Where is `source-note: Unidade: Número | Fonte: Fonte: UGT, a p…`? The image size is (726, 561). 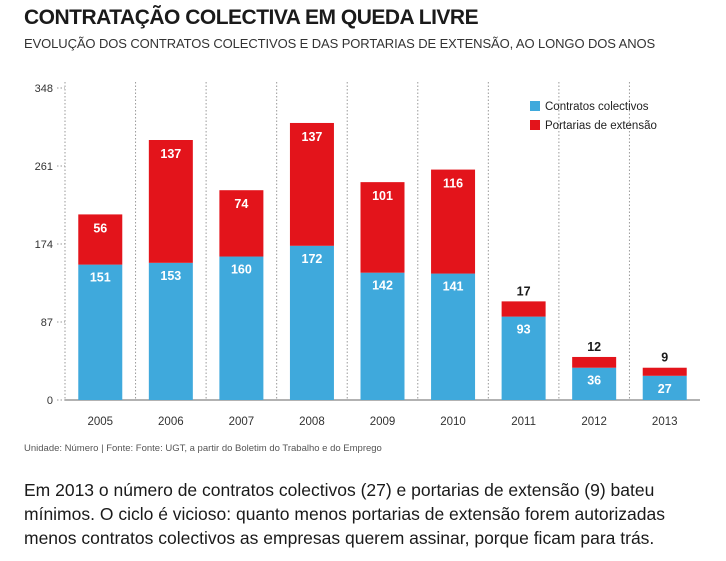 source-note: Unidade: Número | Fonte: Fonte: UGT, a p… is located at coordinates (203, 448).